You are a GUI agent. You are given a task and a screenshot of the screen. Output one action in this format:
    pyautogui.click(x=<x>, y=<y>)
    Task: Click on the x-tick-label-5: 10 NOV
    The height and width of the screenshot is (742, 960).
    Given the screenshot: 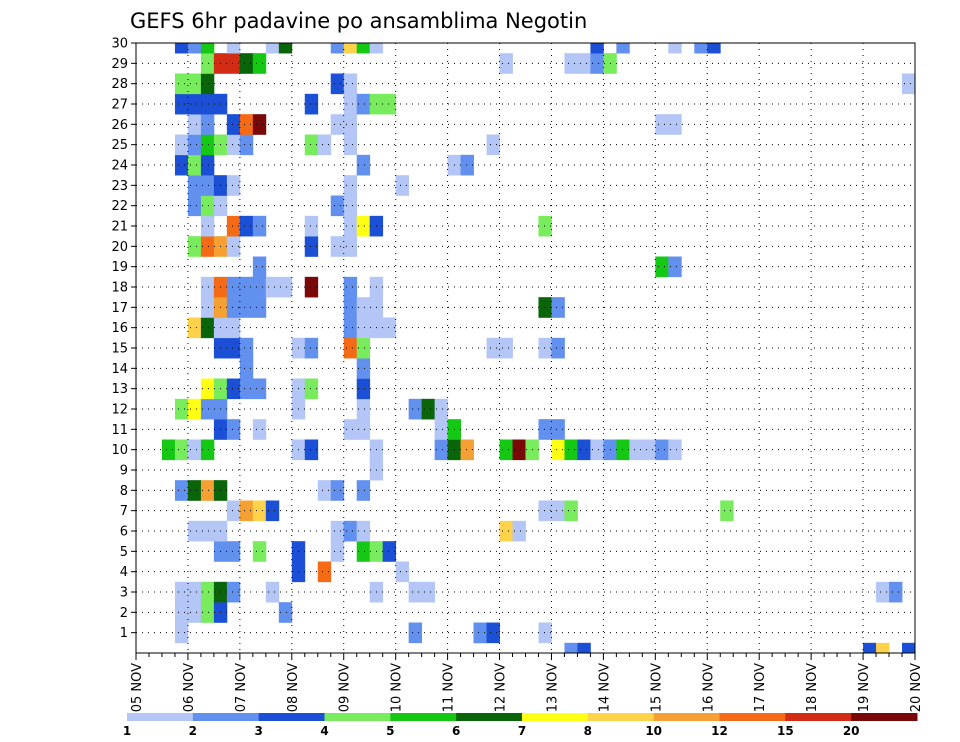 What is the action you would take?
    pyautogui.click(x=397, y=687)
    